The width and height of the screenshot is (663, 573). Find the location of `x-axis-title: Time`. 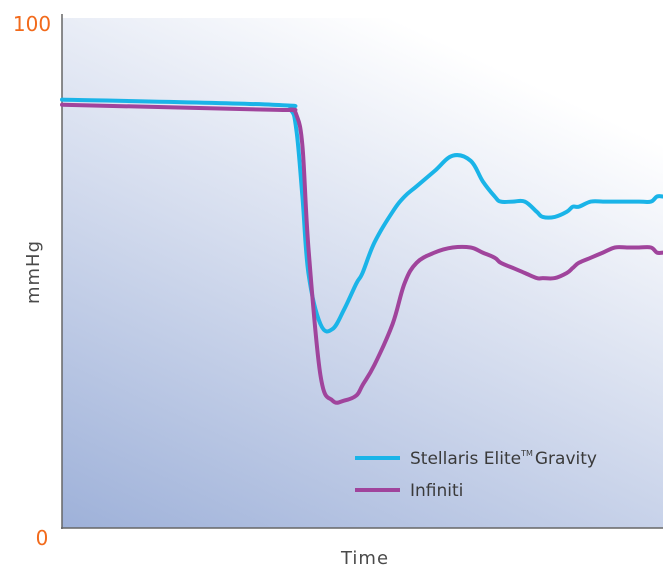

x-axis-title: Time is located at coordinates (364, 558).